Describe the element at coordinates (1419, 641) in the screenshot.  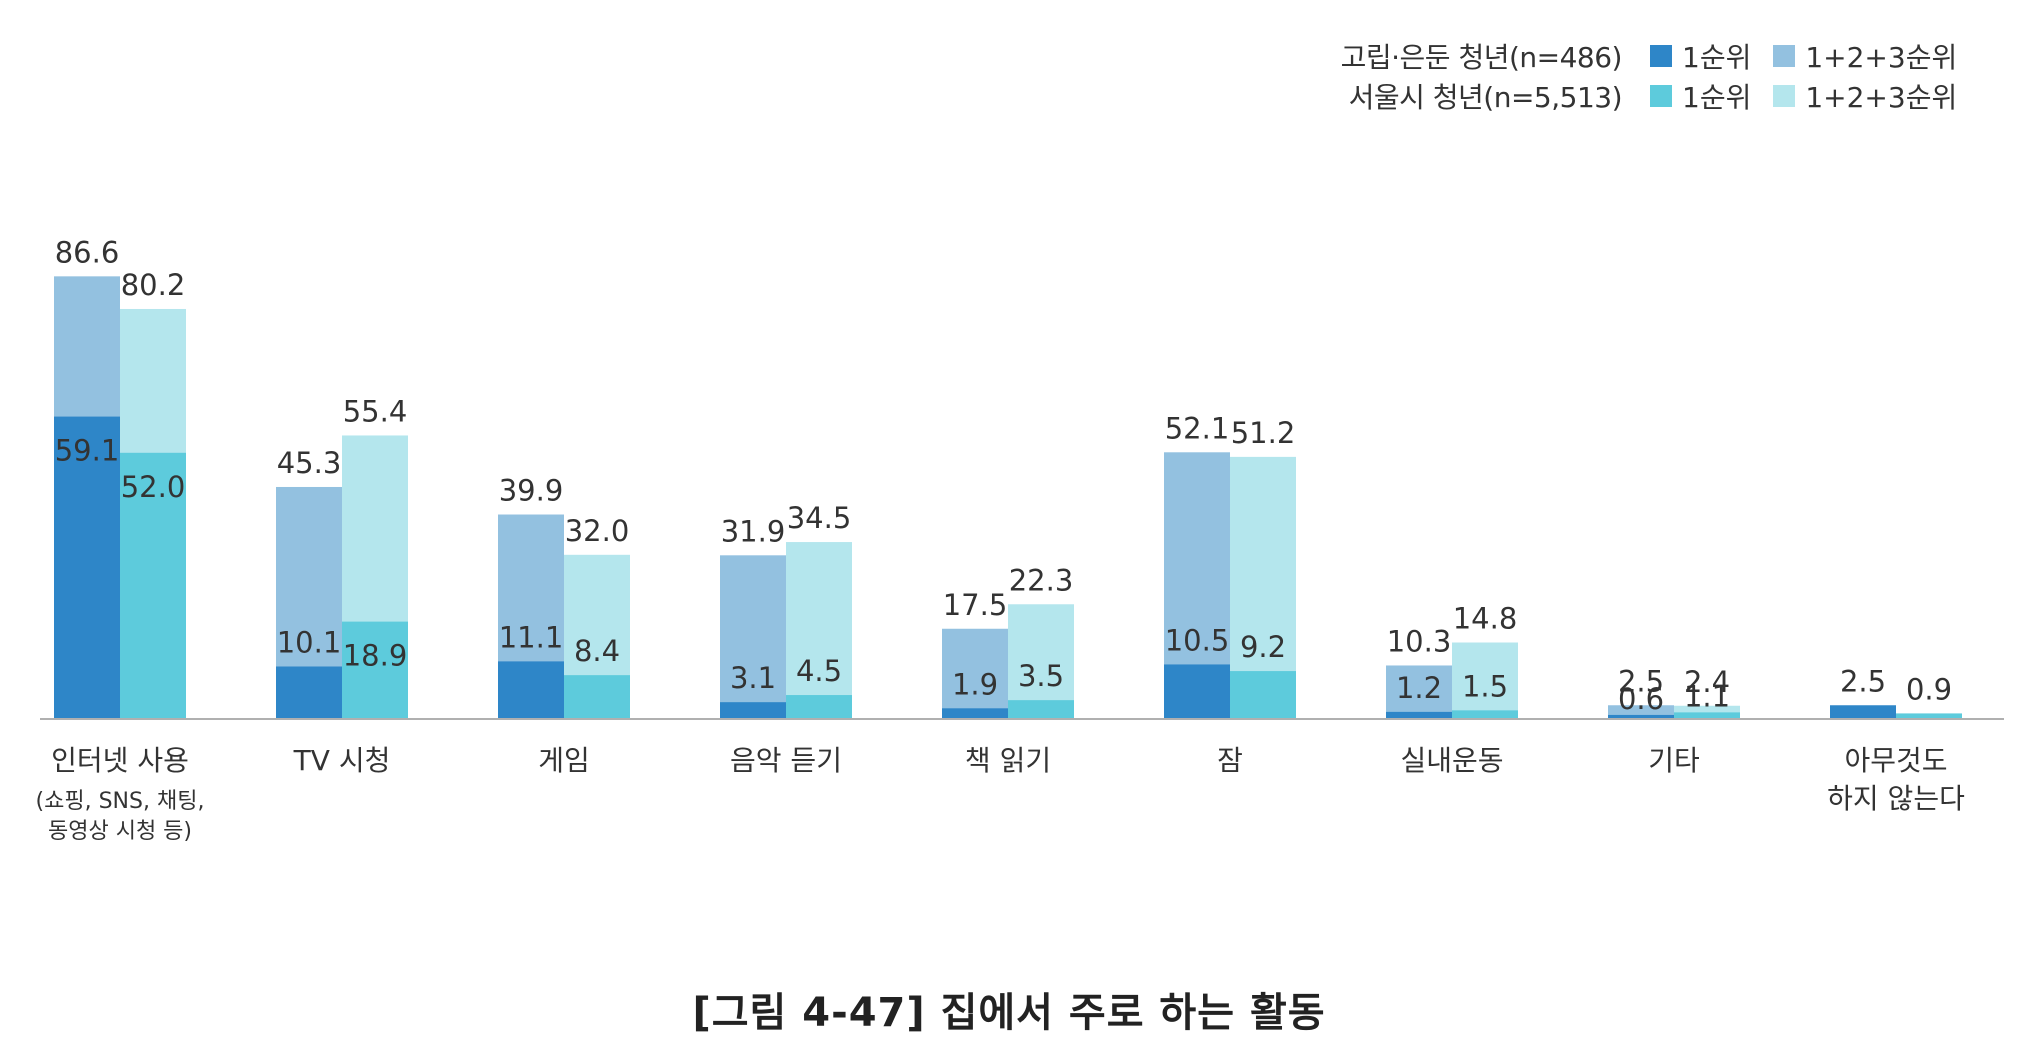
I see `data-label-top3: 10.3` at that location.